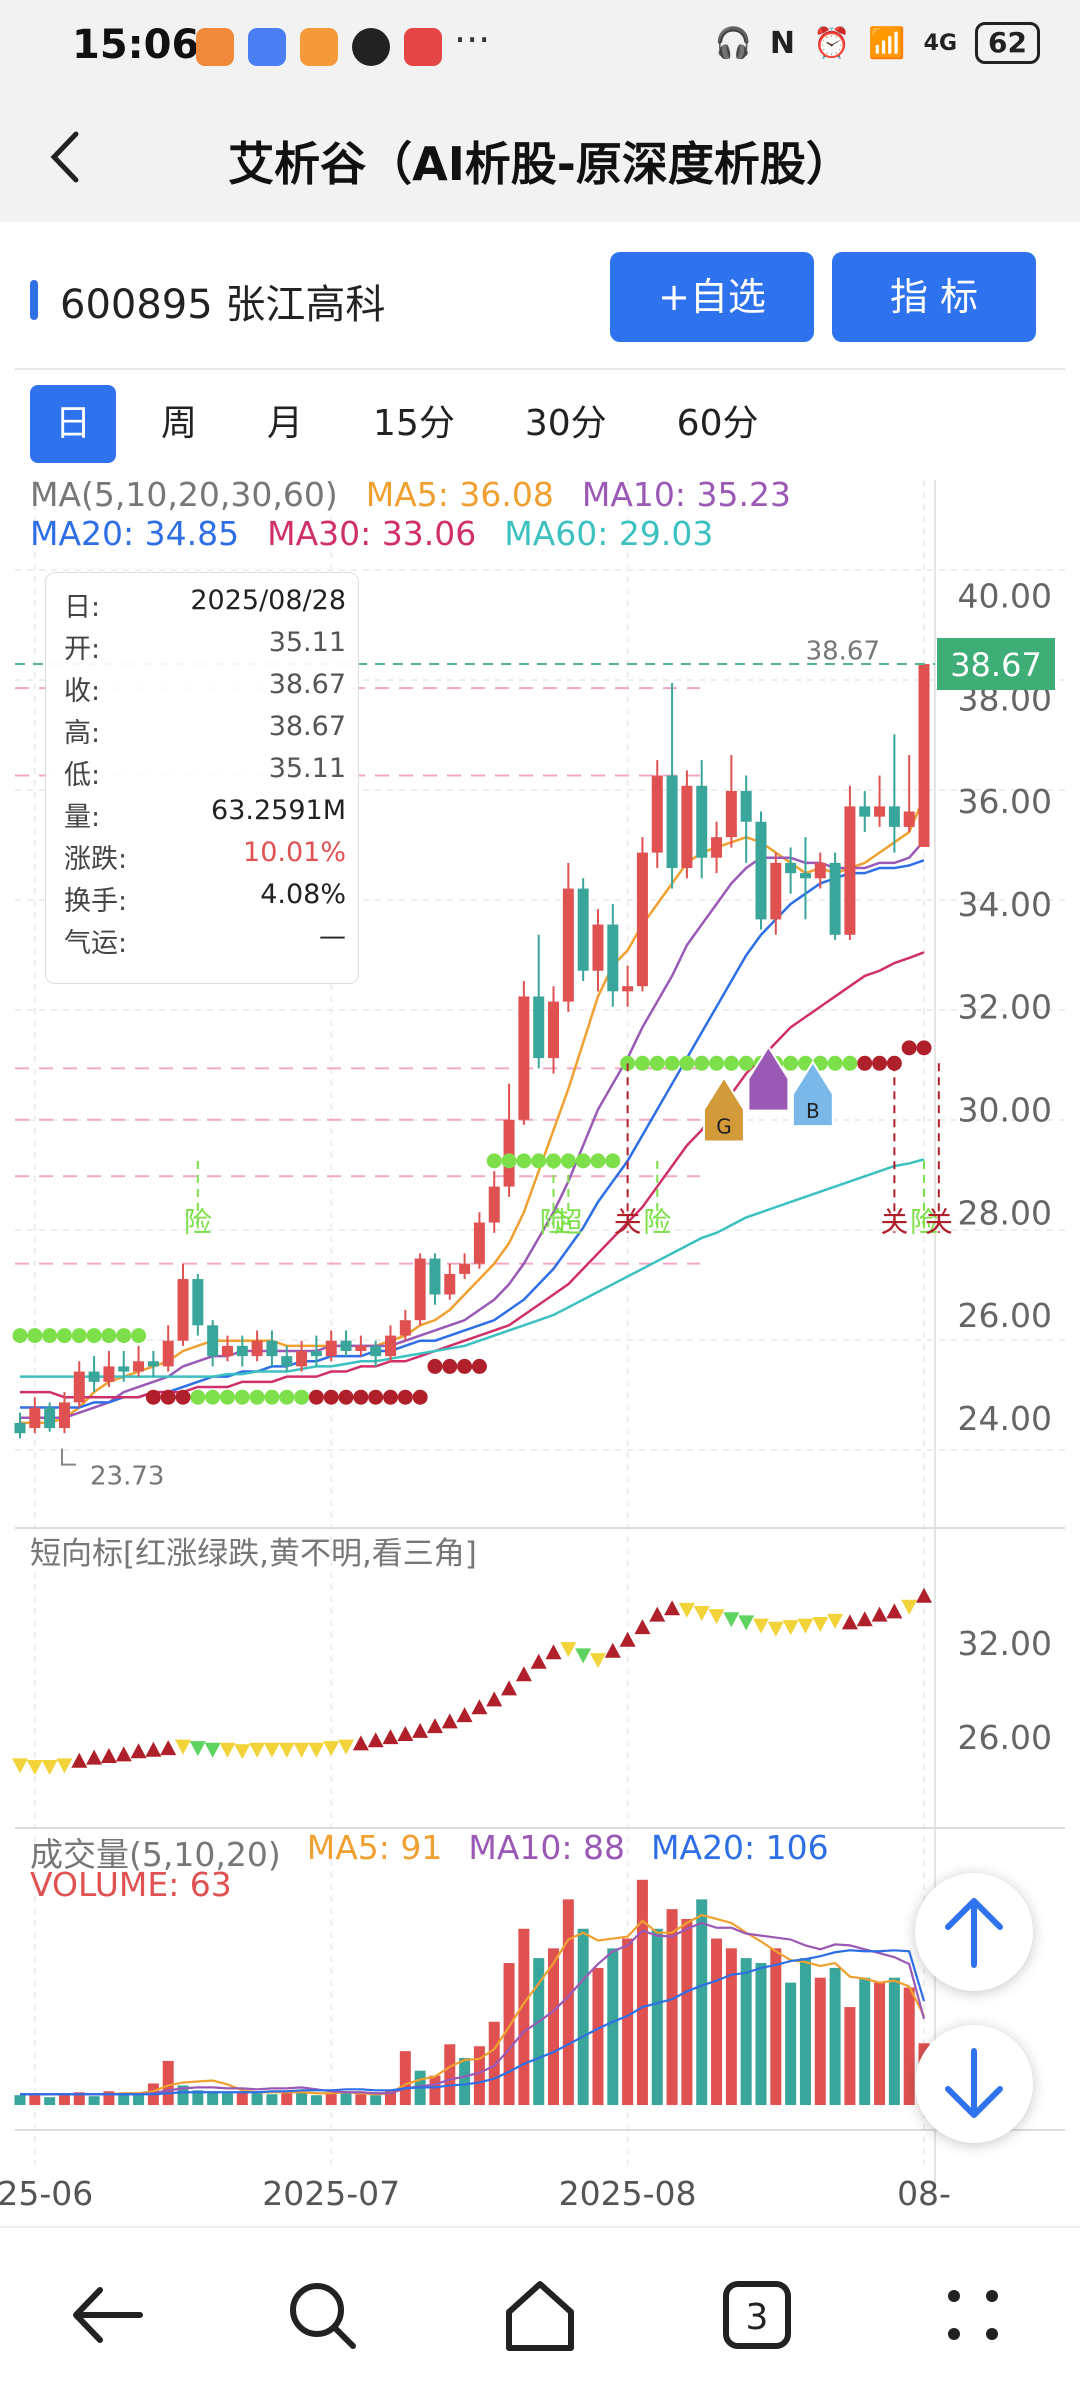  Describe the element at coordinates (70, 157) in the screenshot. I see `back-button` at that location.